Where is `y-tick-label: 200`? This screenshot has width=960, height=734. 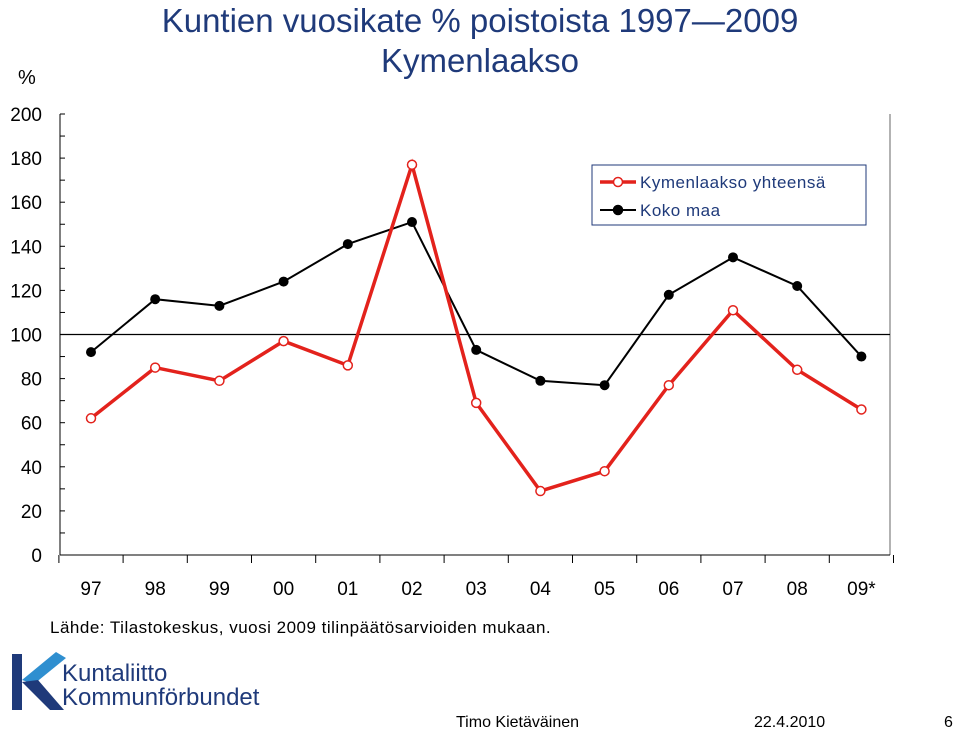 y-tick-label: 200 is located at coordinates (26, 115).